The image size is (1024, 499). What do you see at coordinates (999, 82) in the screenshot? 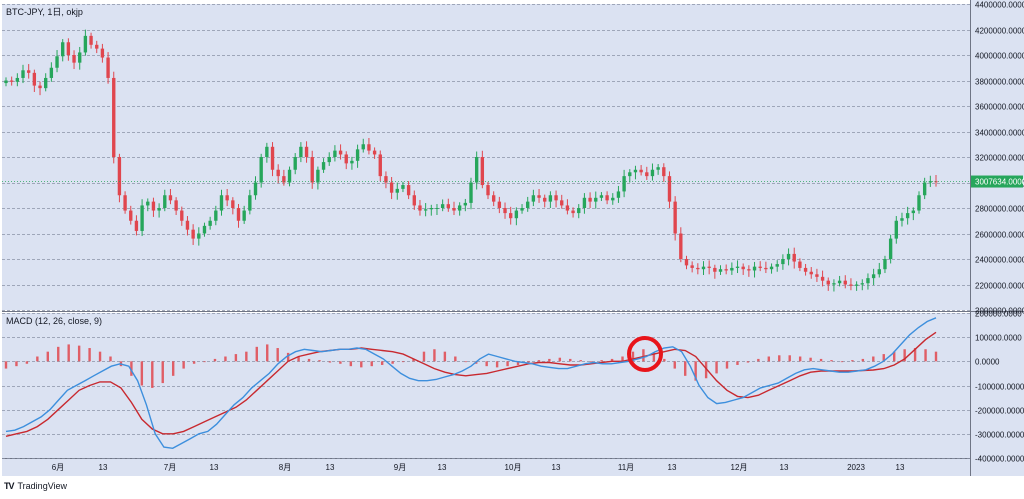
I see `price-tick-label: 3800000.0000` at bounding box center [999, 82].